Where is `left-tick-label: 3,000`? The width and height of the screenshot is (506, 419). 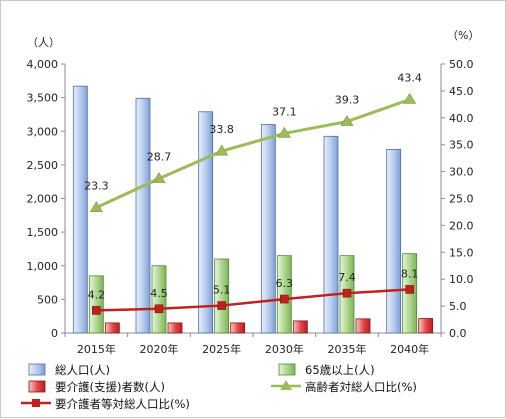
left-tick-label: 3,000 is located at coordinates (43, 131).